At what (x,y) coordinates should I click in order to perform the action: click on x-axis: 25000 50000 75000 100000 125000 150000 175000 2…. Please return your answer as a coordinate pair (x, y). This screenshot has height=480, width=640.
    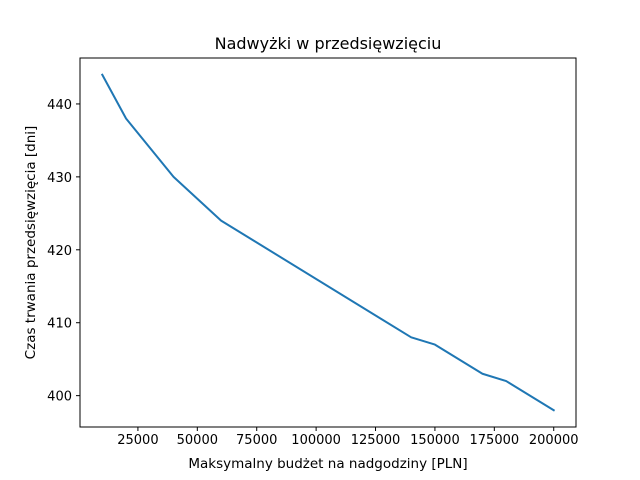
    Looking at the image, I should click on (348, 437).